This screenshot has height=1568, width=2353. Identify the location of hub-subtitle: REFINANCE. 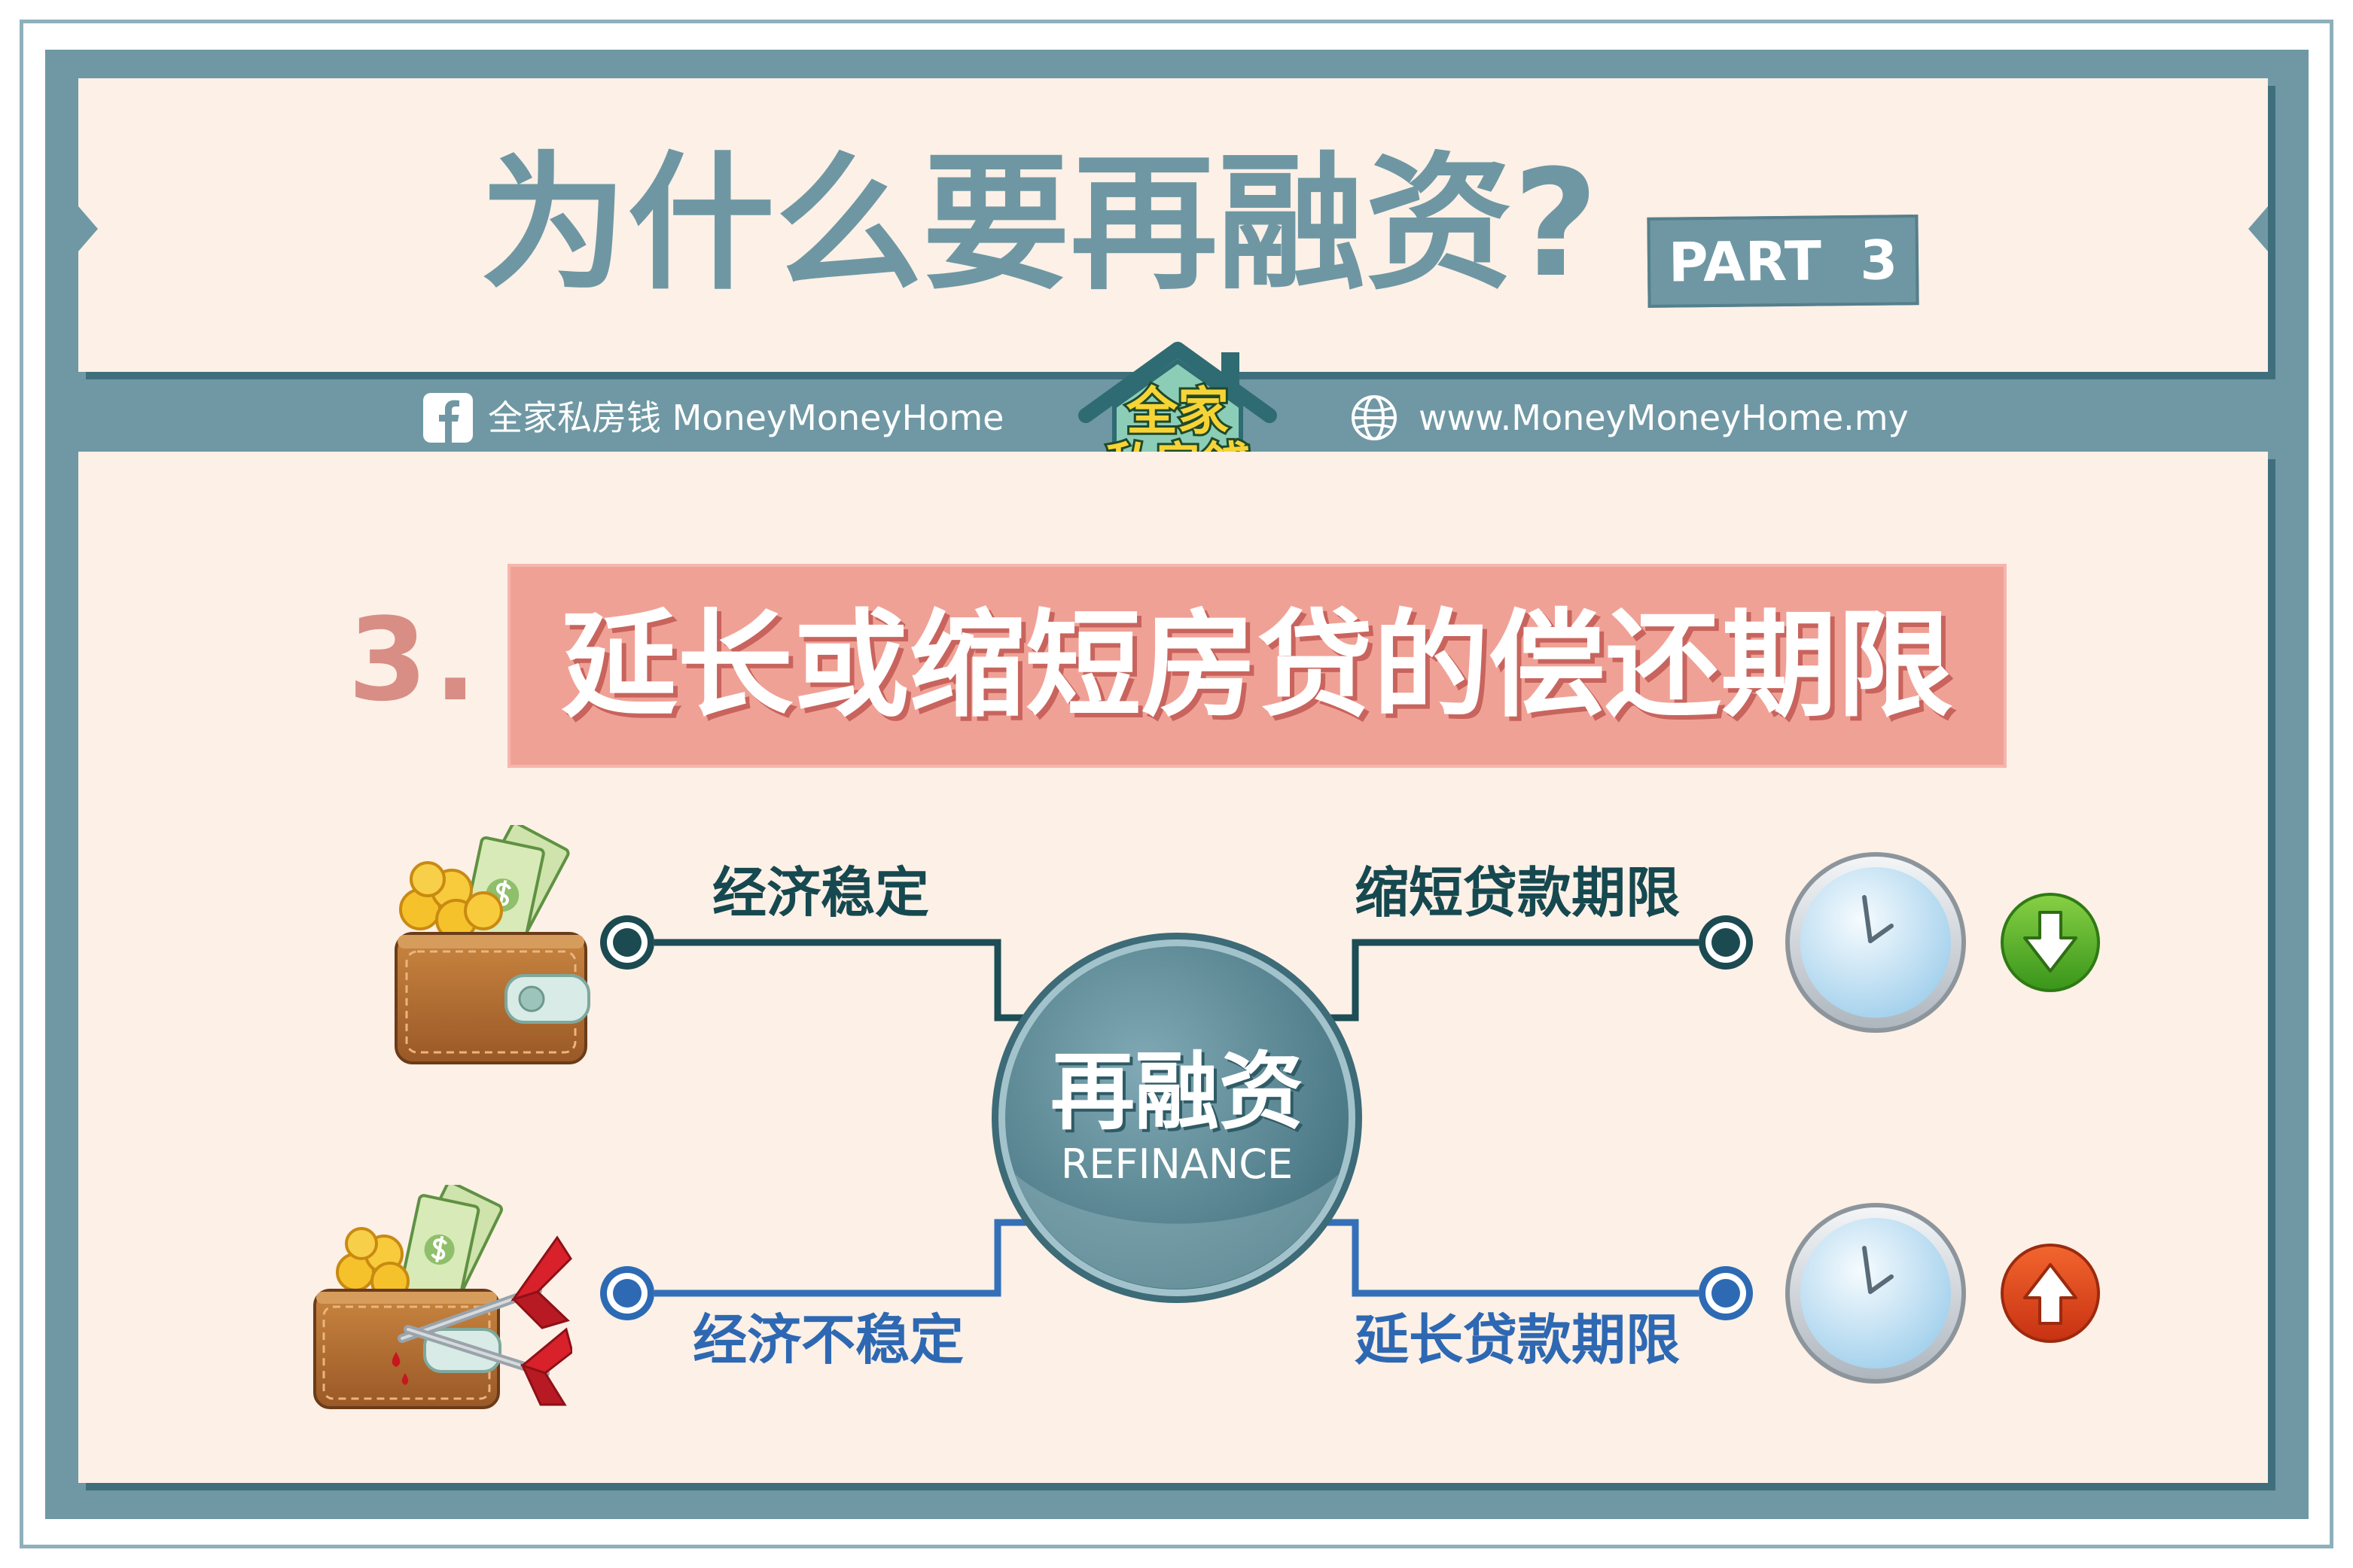
(1177, 1164).